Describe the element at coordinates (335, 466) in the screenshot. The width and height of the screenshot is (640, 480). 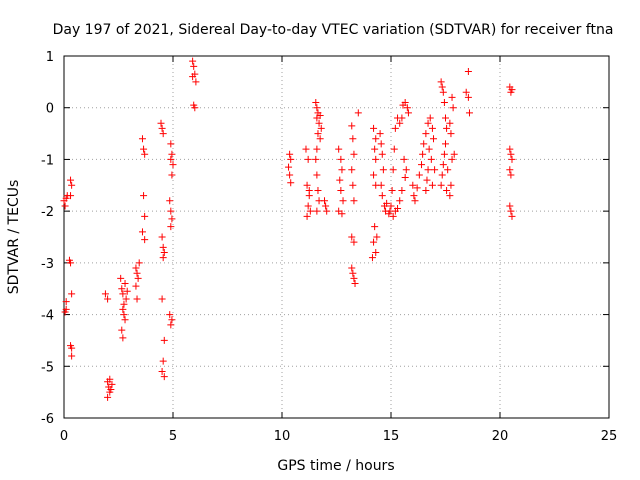
I see `x-axis-label: GPS time / hours` at that location.